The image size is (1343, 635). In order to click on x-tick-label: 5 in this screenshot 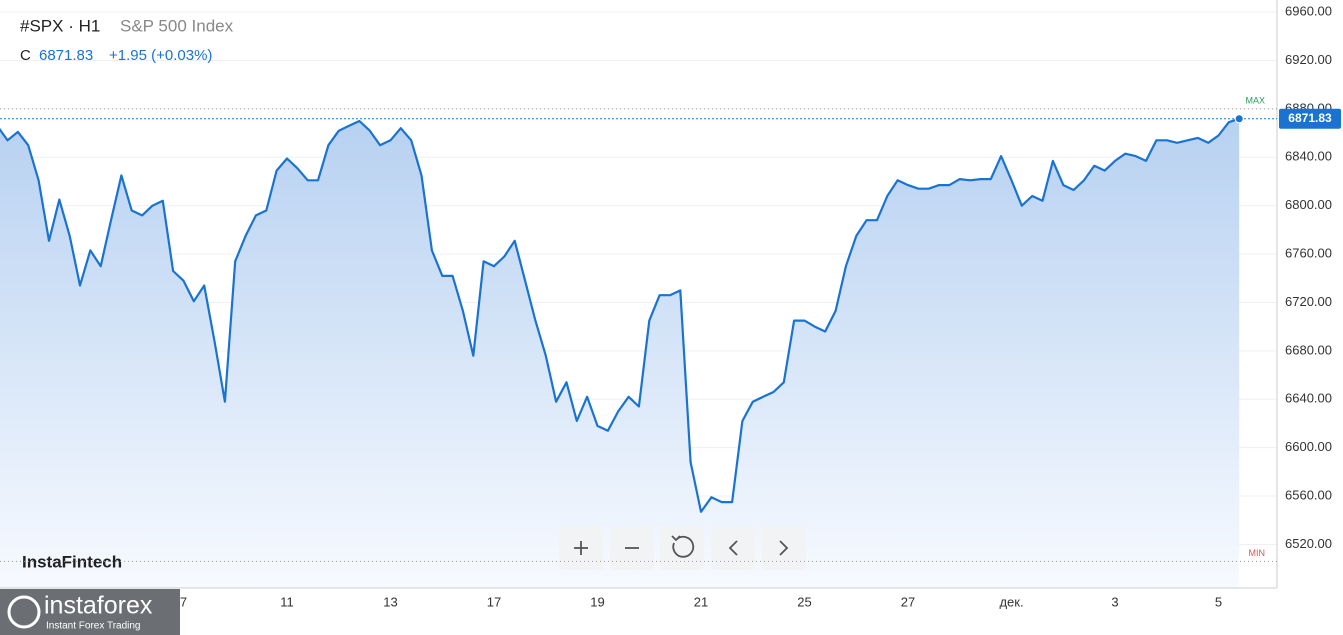, I will do `click(1218, 601)`.